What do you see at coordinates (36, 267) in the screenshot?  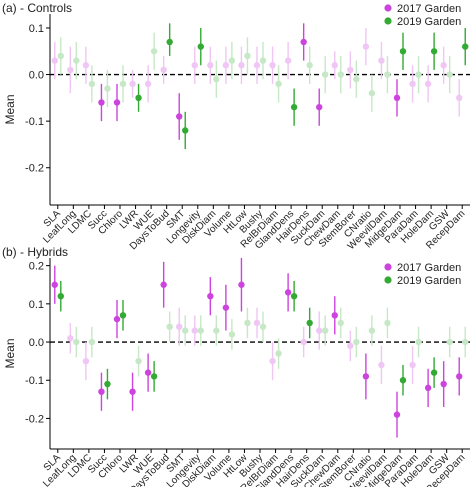 I see `y-tick-label: 0.2` at bounding box center [36, 267].